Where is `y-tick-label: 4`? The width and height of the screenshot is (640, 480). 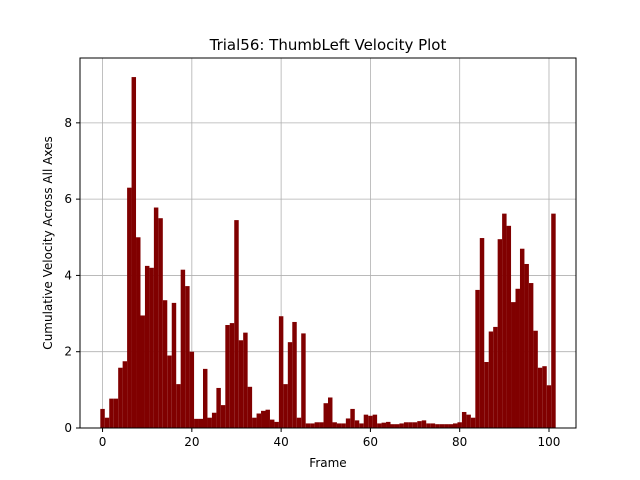 y-tick-label: 4 is located at coordinates (68, 275).